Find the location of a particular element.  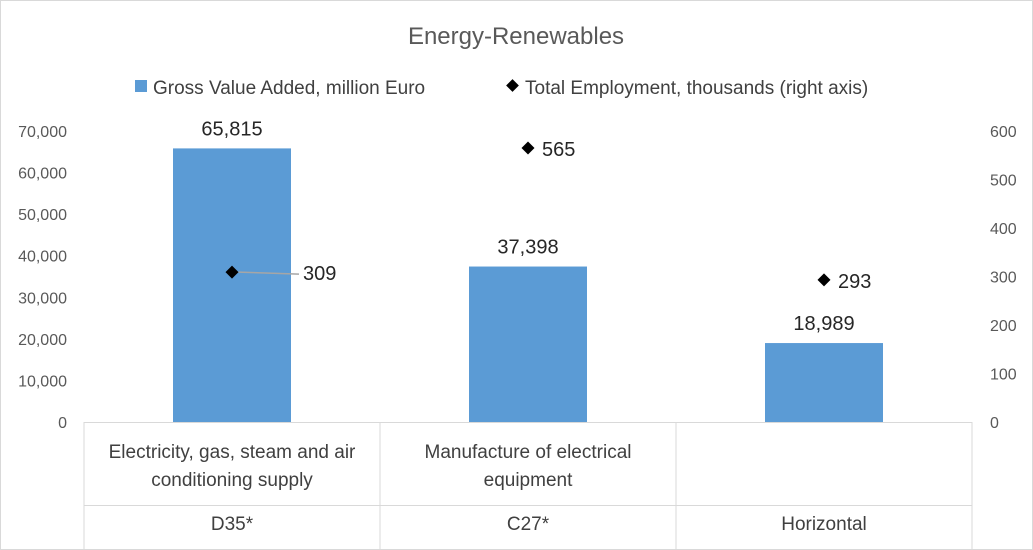

bar-value-label: 37,398 is located at coordinates (527, 248).